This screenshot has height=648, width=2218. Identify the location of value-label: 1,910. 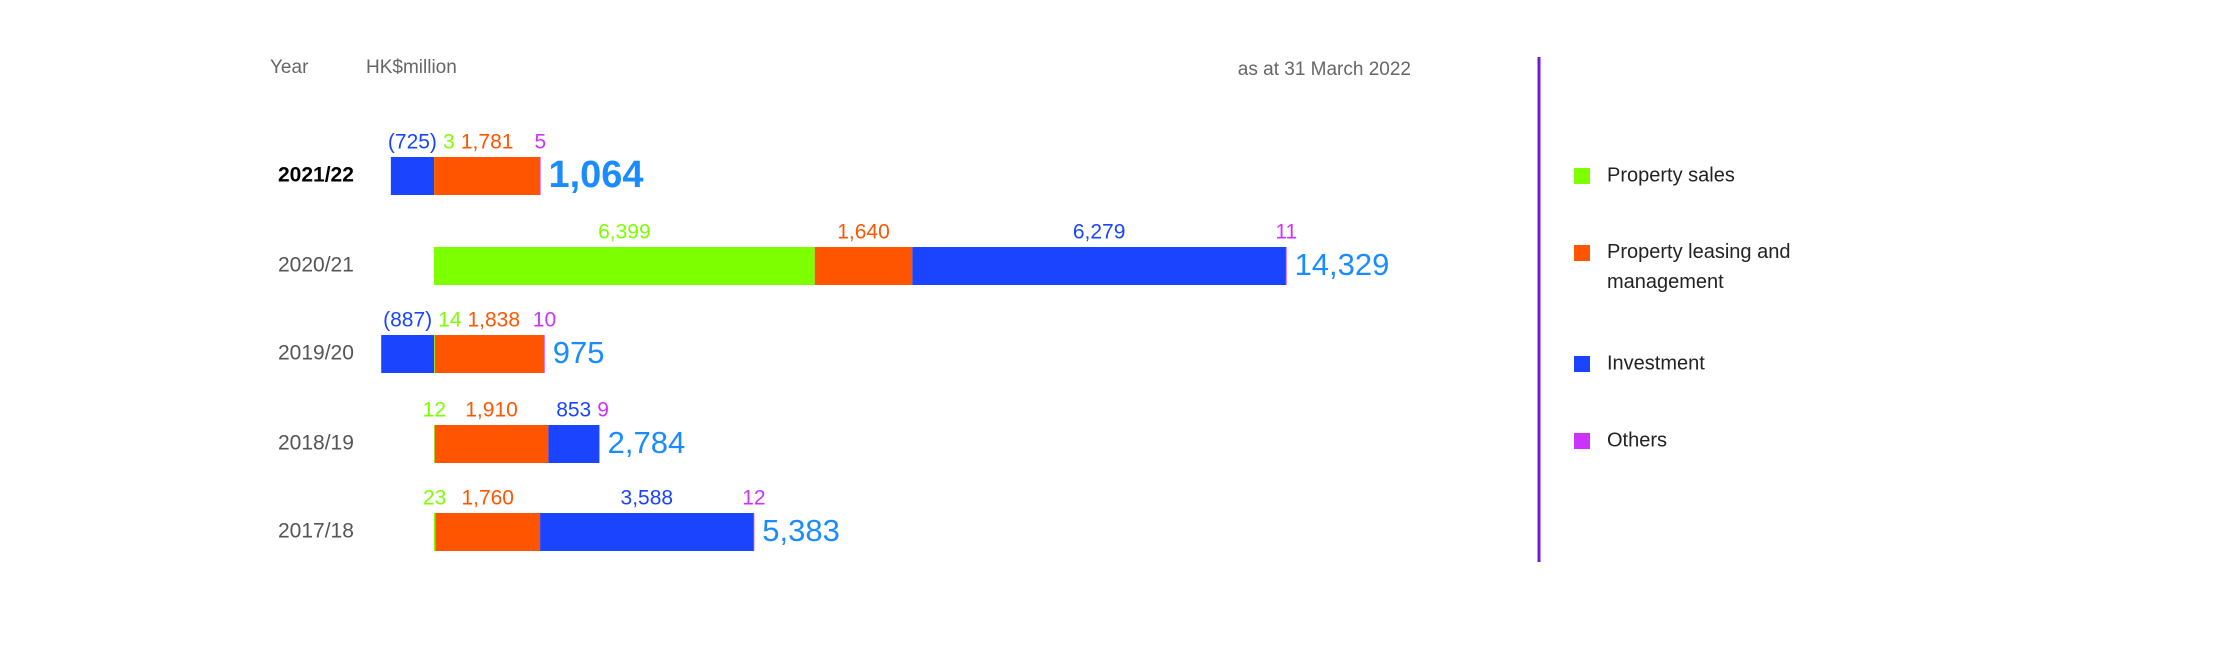
(491, 410).